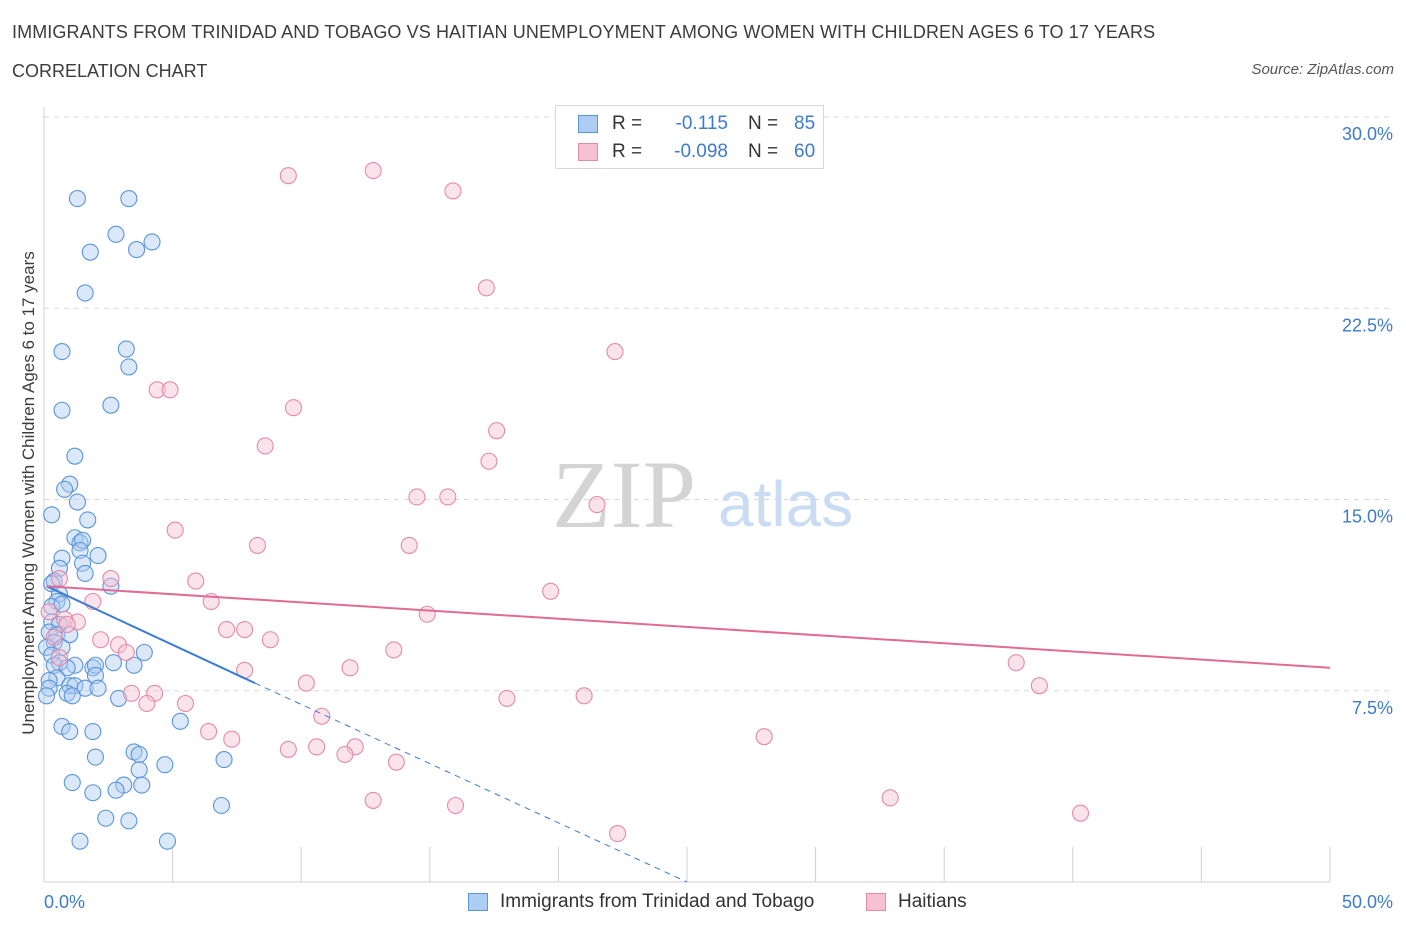  I want to click on y-tick-label: 15.0%, so click(1367, 517).